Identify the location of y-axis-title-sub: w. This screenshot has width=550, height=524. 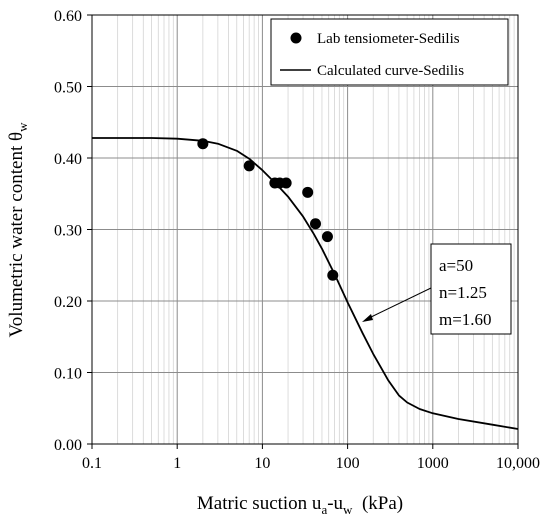
(22, 127).